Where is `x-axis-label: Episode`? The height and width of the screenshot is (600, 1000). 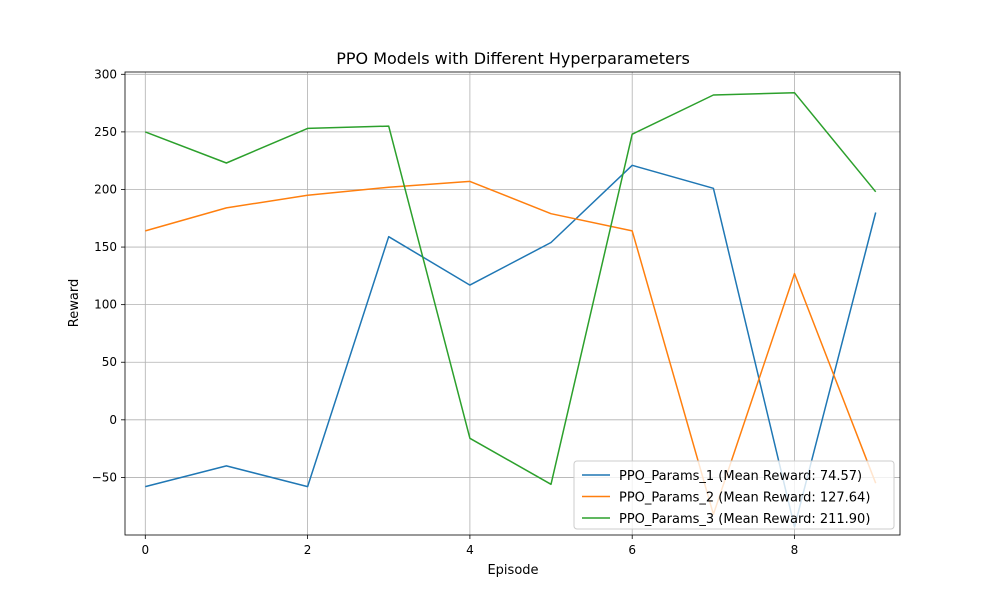
x-axis-label: Episode is located at coordinates (512, 570).